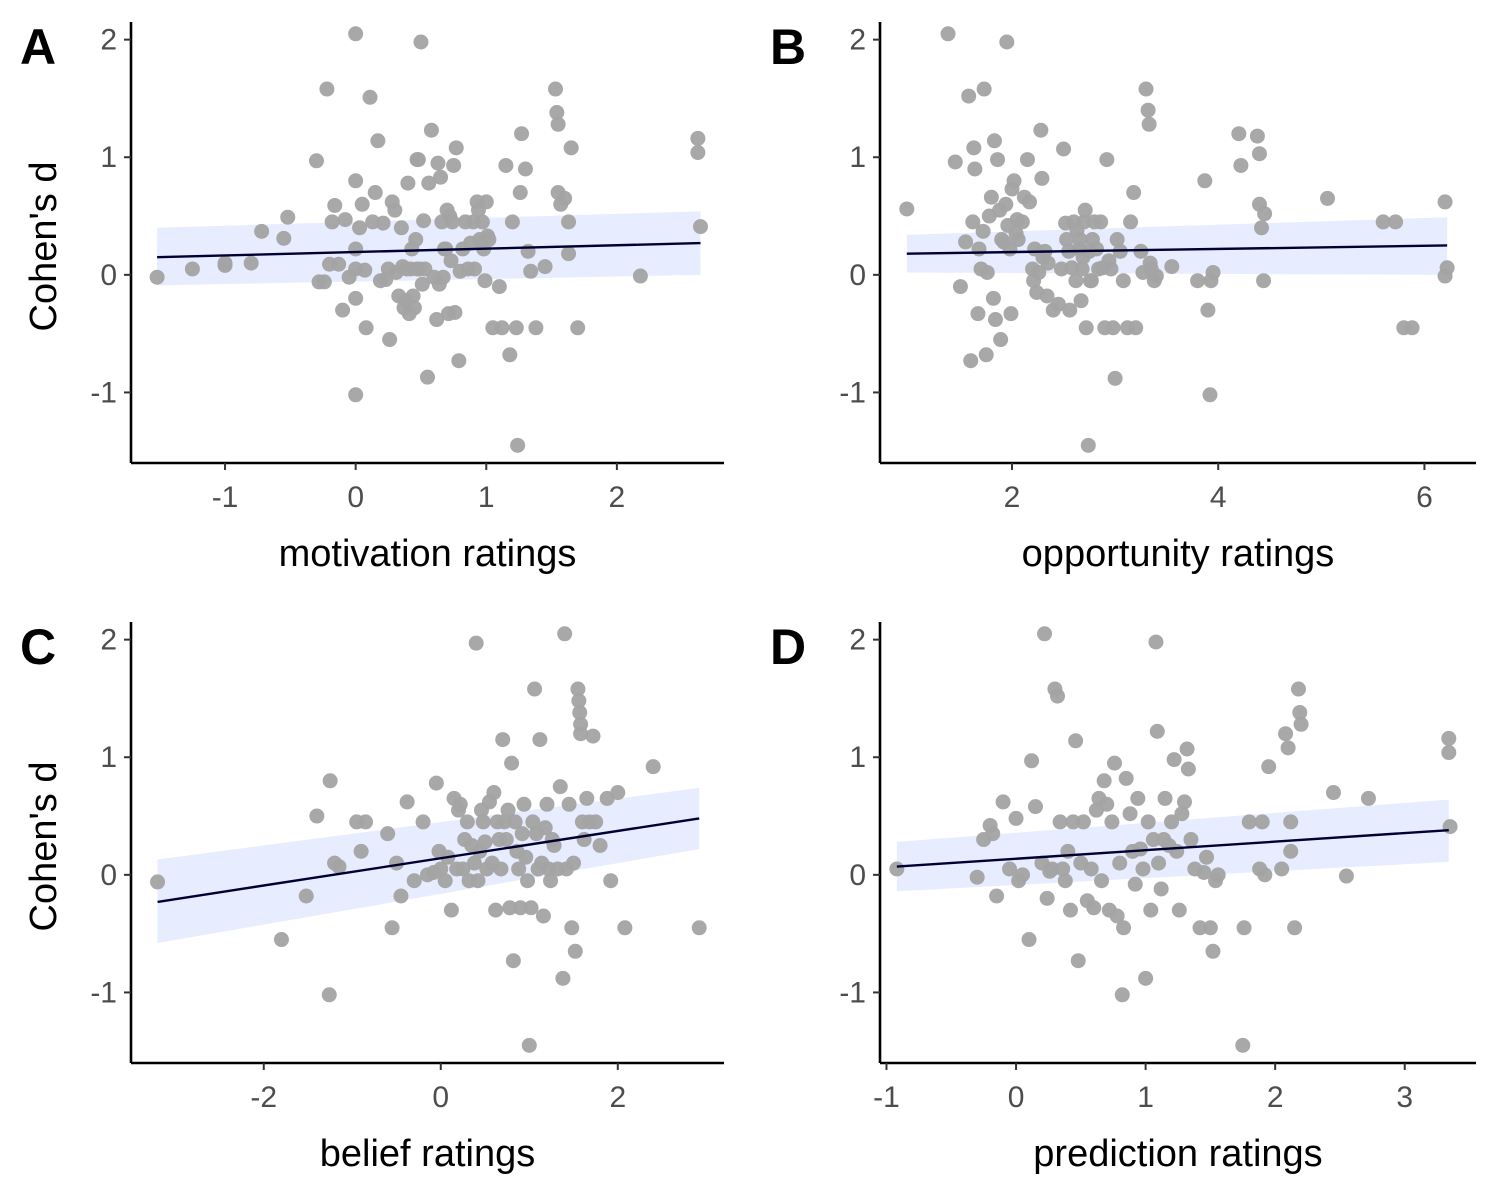 The width and height of the screenshot is (1500, 1200). Describe the element at coordinates (1404, 1097) in the screenshot. I see `x-tick-label: 3` at that location.